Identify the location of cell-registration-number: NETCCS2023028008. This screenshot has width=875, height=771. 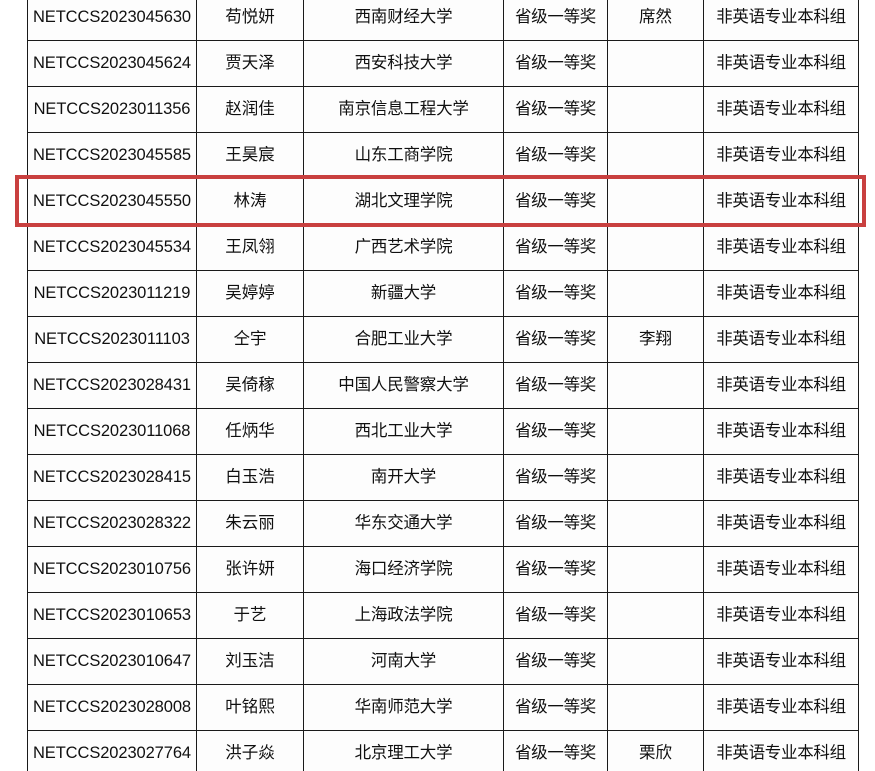
(112, 707).